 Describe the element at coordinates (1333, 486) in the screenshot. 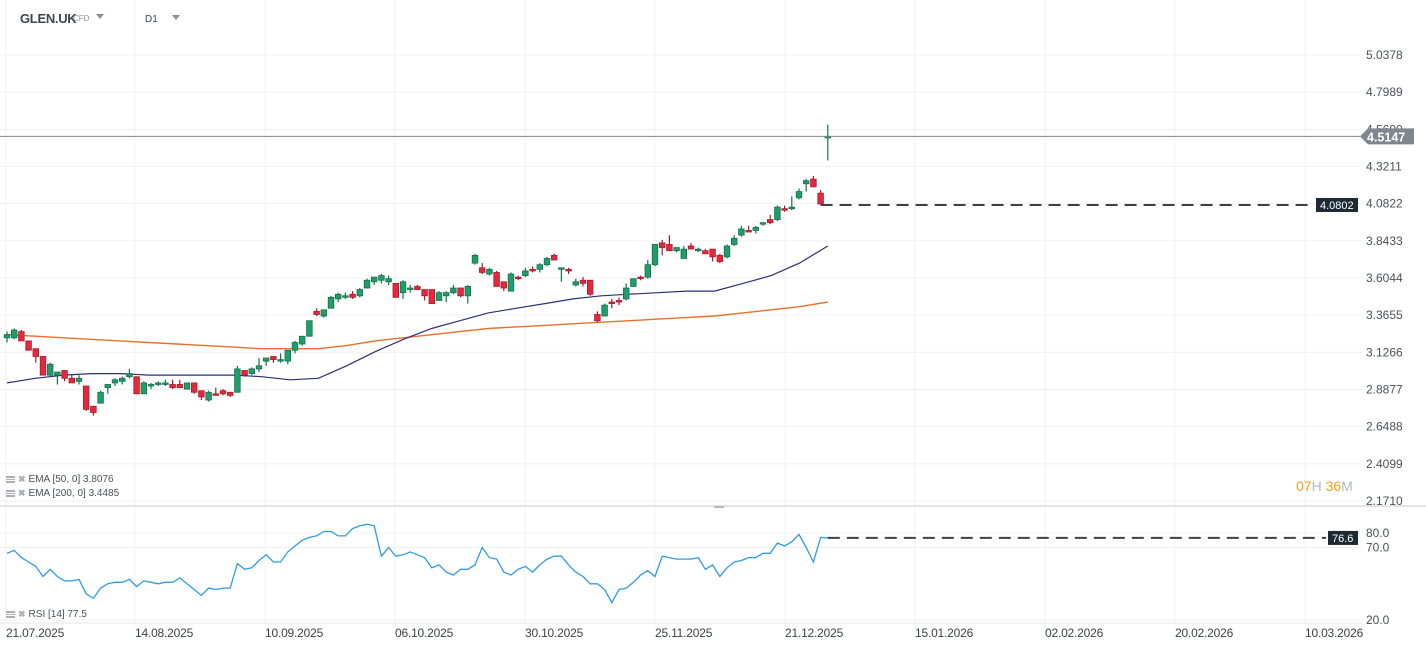

I see `countdown-minutes: 36` at that location.